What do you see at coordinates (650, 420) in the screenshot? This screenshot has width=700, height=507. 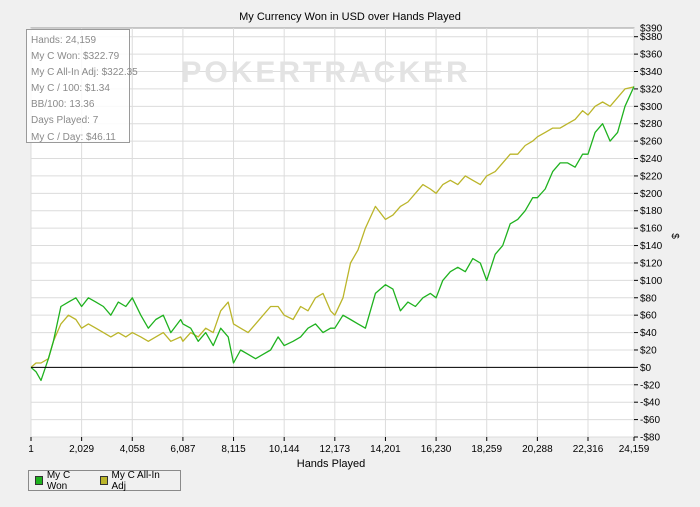 I see `y-tick-label: -$60` at bounding box center [650, 420].